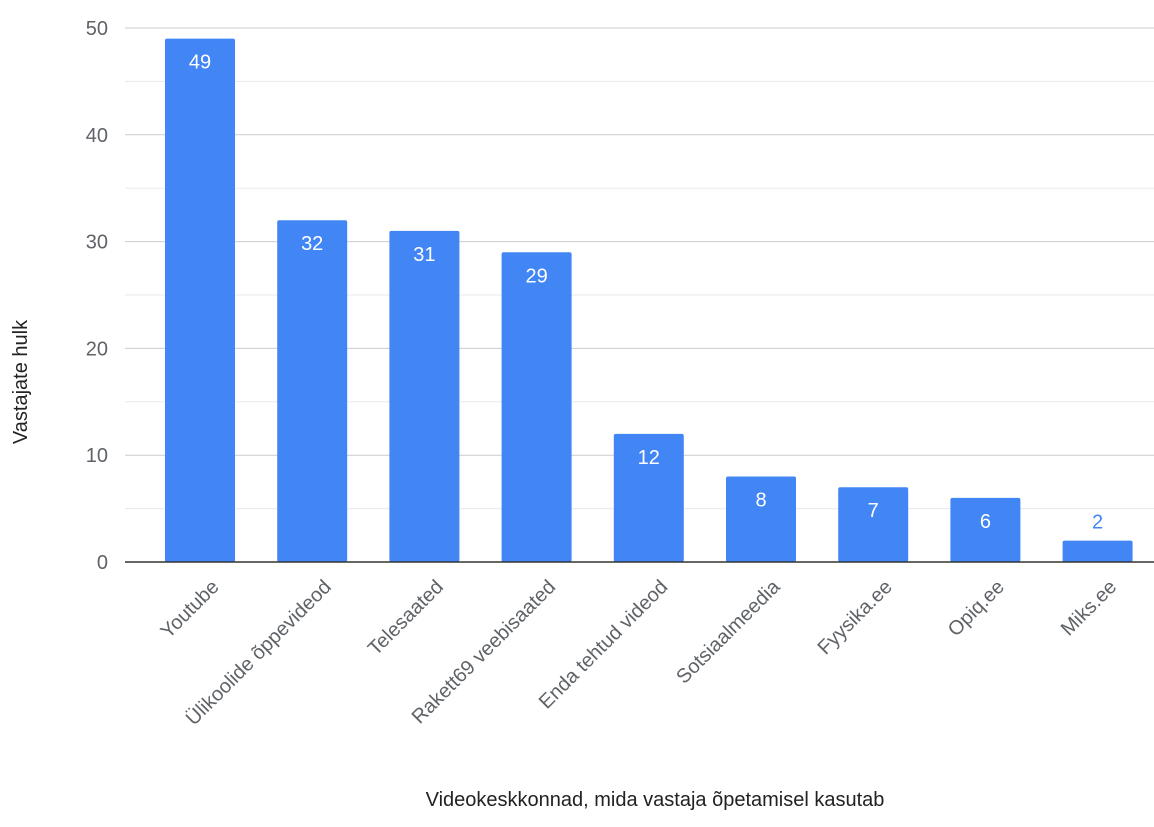 The height and width of the screenshot is (827, 1154). What do you see at coordinates (649, 458) in the screenshot?
I see `data-label: 12` at bounding box center [649, 458].